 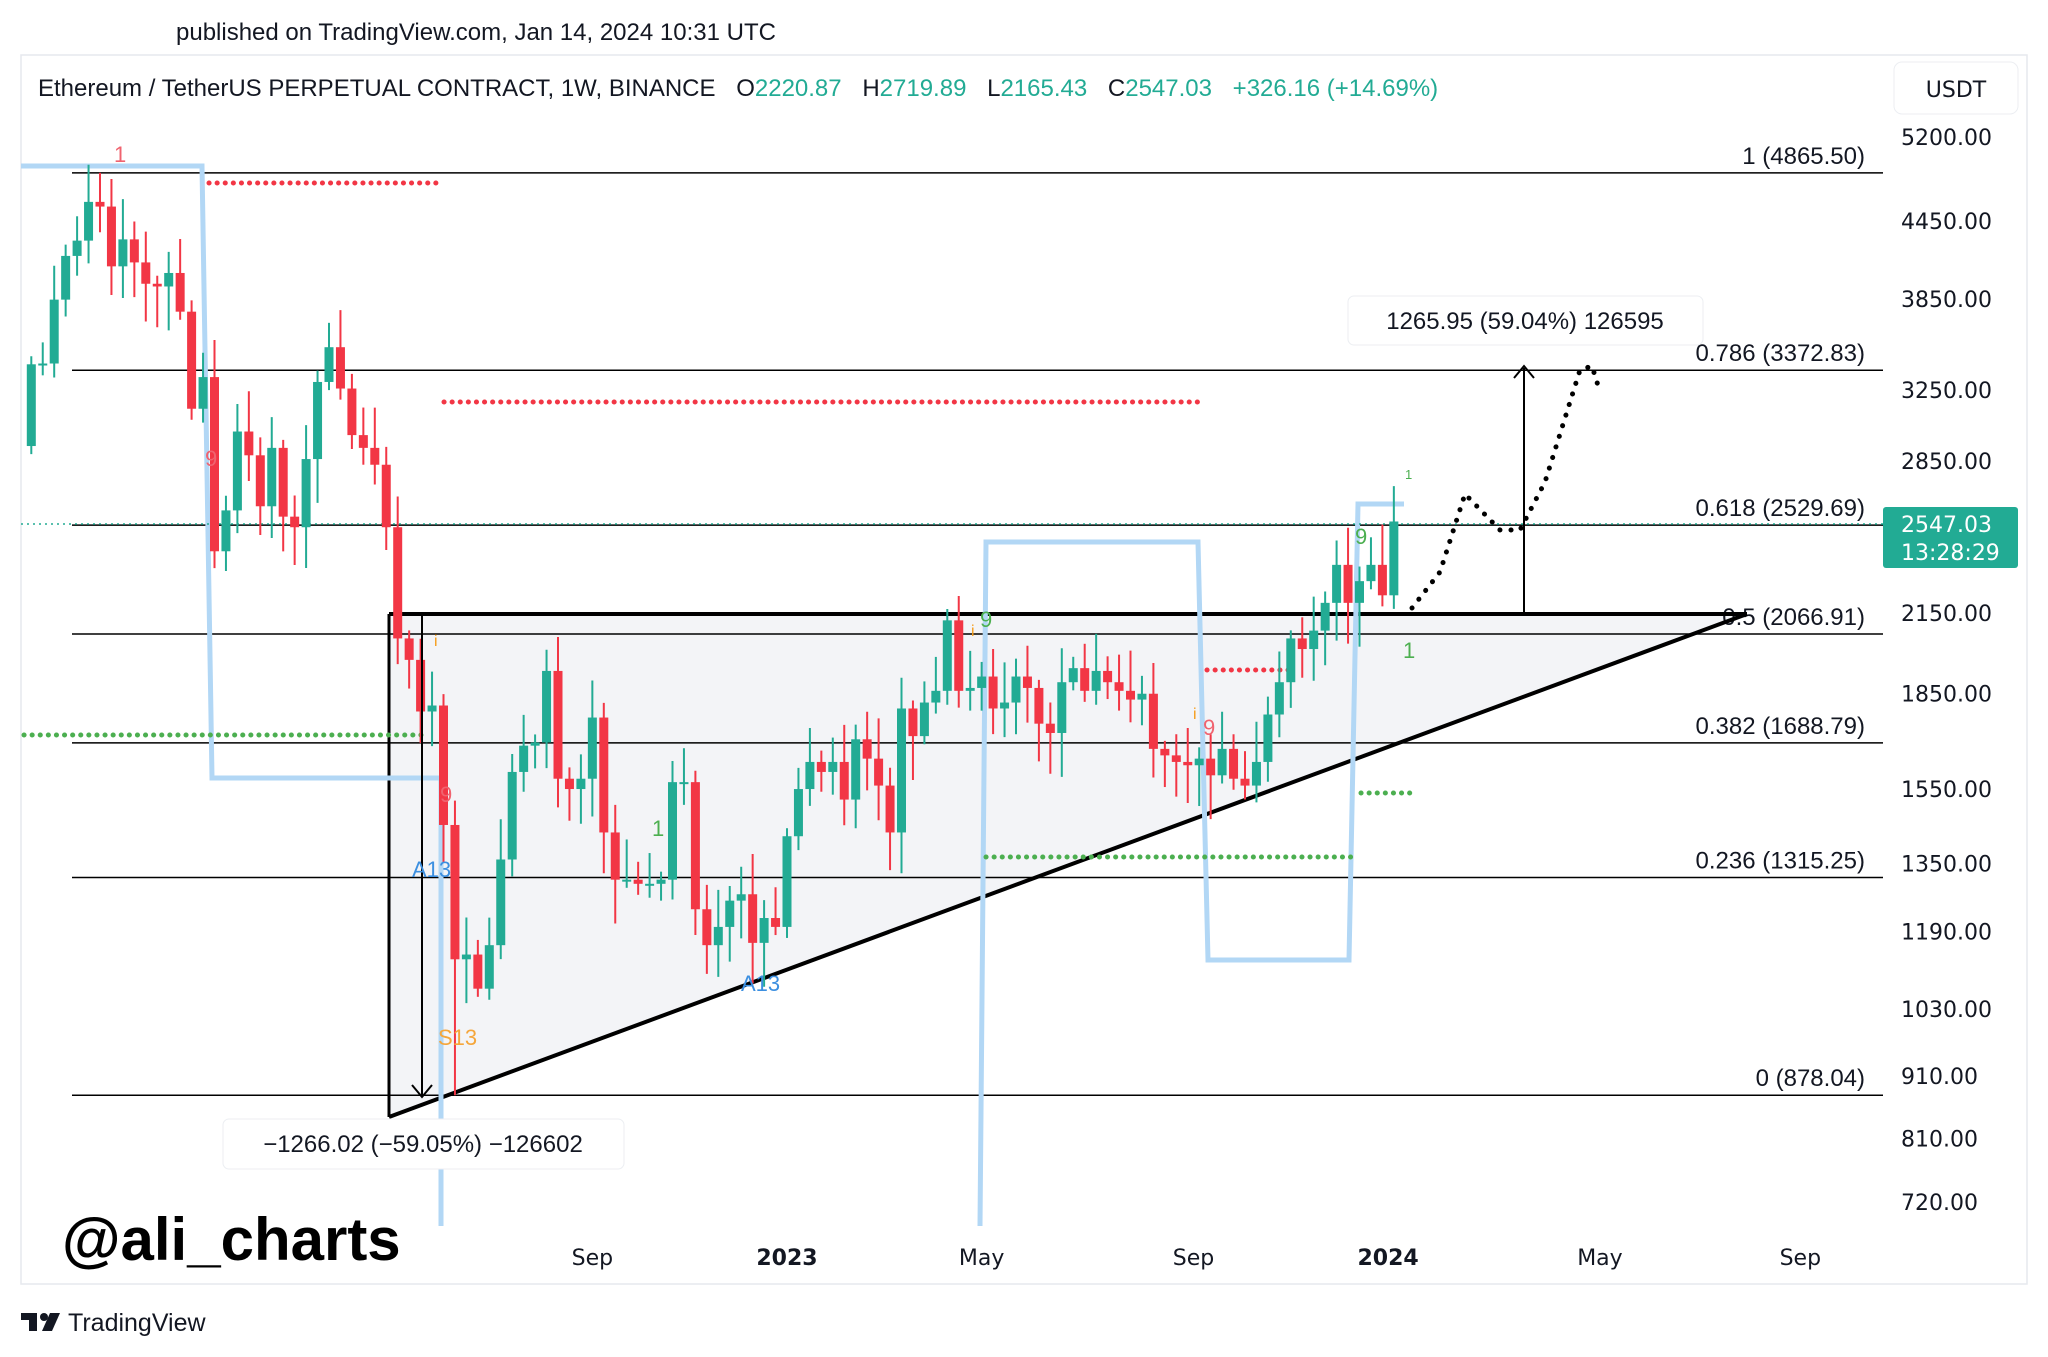 What do you see at coordinates (423, 892) in the screenshot?
I see `measure-down-tool: −1266.02 (−59.05%) −126602` at bounding box center [423, 892].